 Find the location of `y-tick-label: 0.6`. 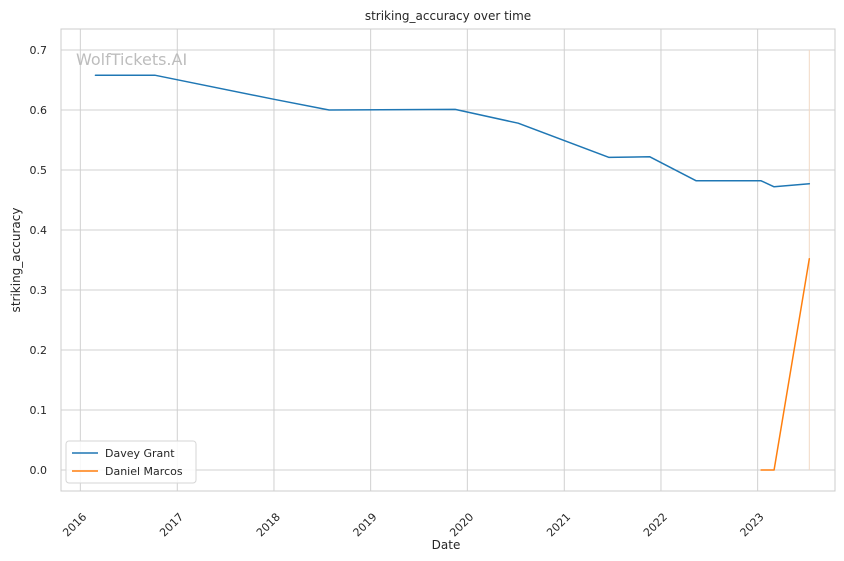

y-tick-label: 0.6 is located at coordinates (39, 110).